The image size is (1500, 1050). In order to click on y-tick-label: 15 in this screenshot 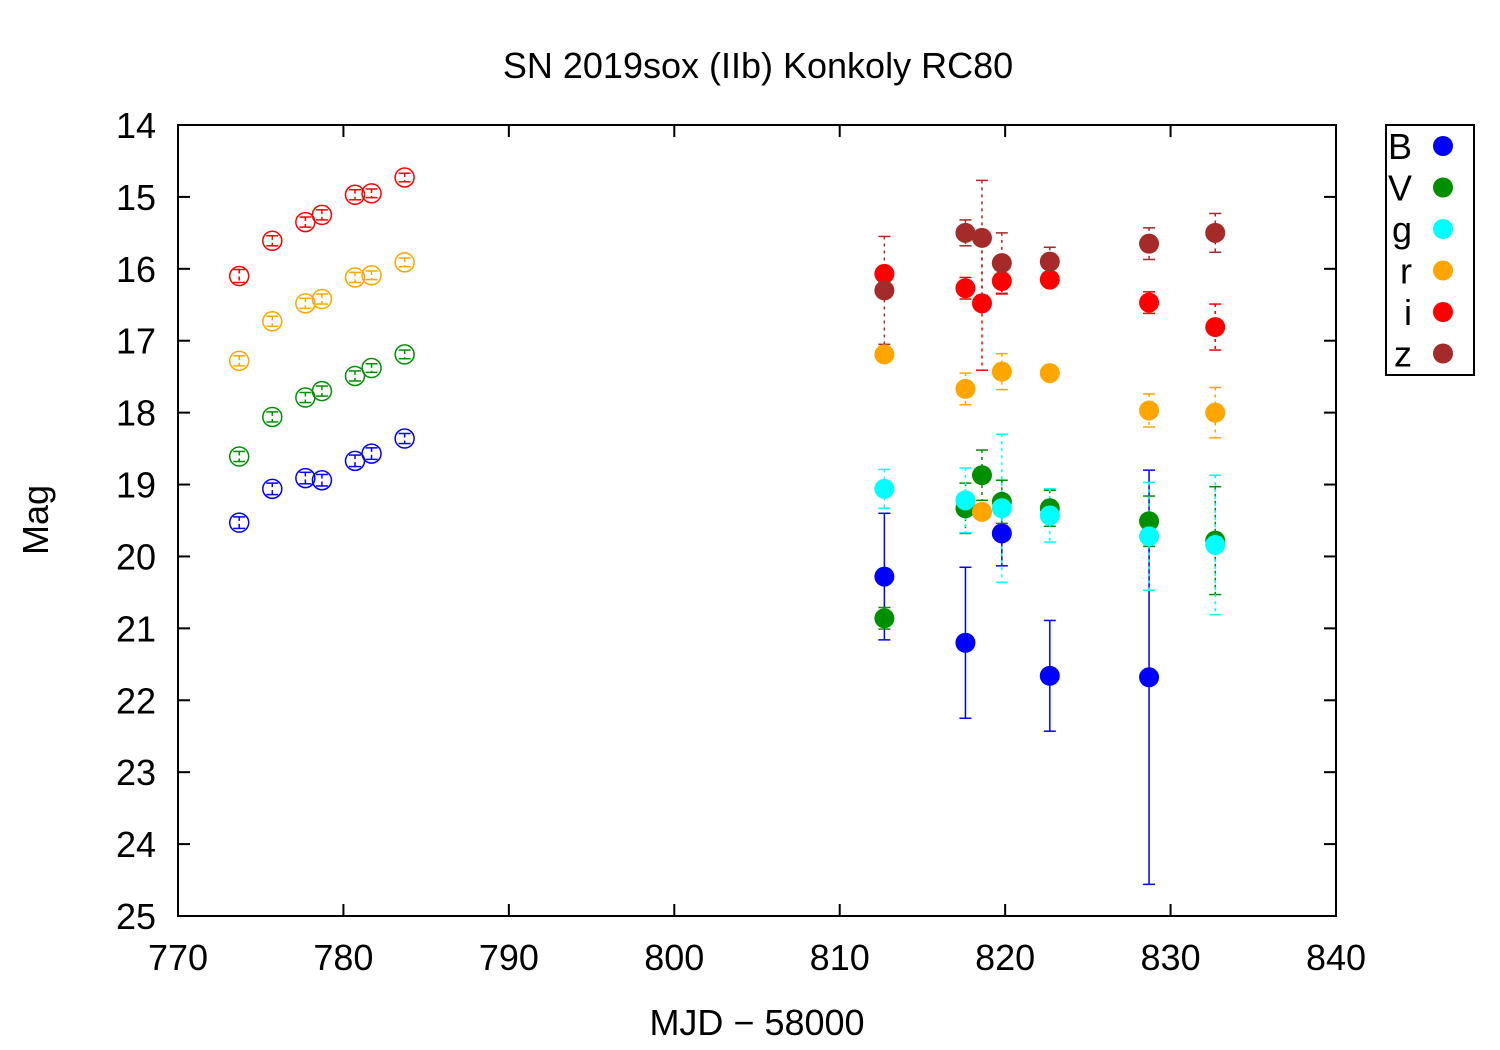, I will do `click(136, 197)`.